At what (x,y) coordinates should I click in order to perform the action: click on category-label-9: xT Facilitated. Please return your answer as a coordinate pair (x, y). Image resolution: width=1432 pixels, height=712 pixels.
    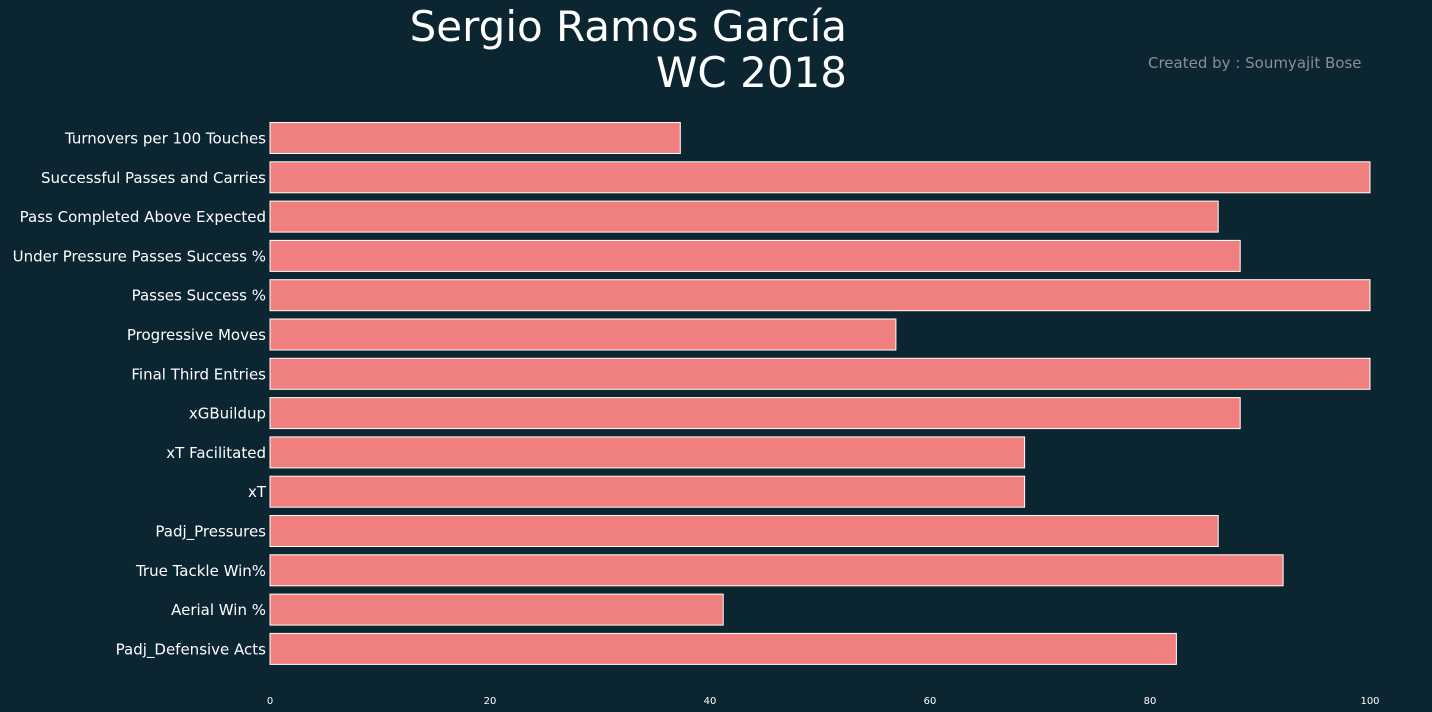
    Looking at the image, I should click on (216, 453).